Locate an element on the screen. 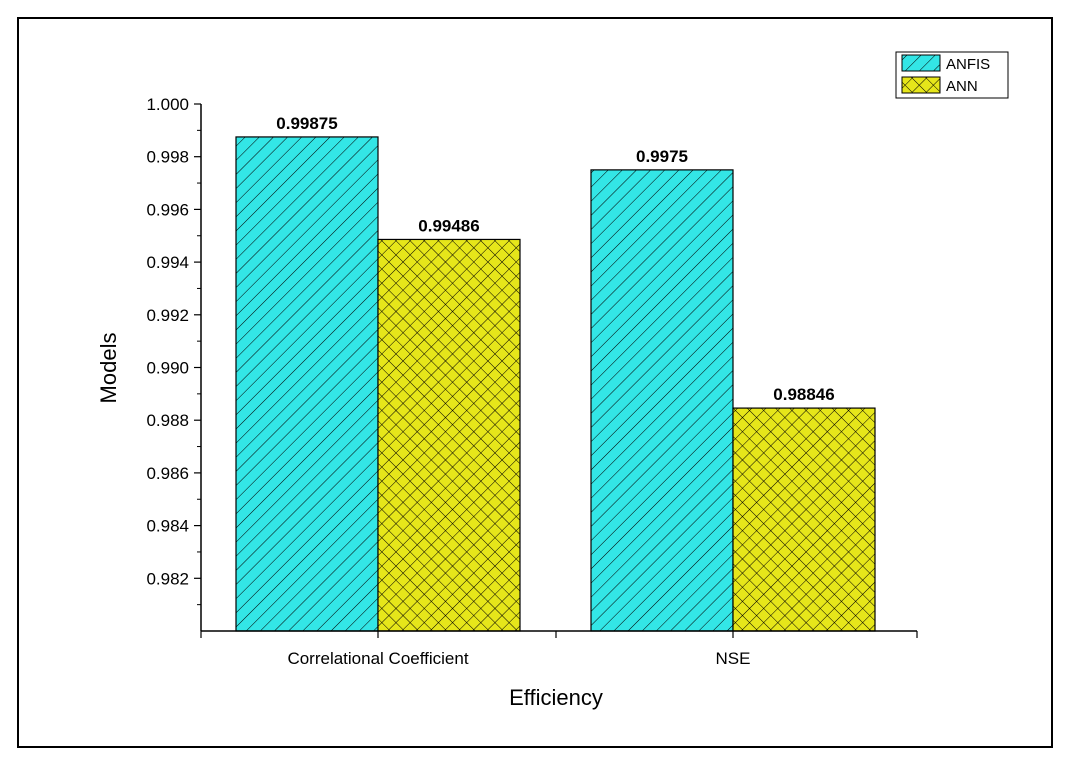  y-tick-label: 0.996 is located at coordinates (167, 209).